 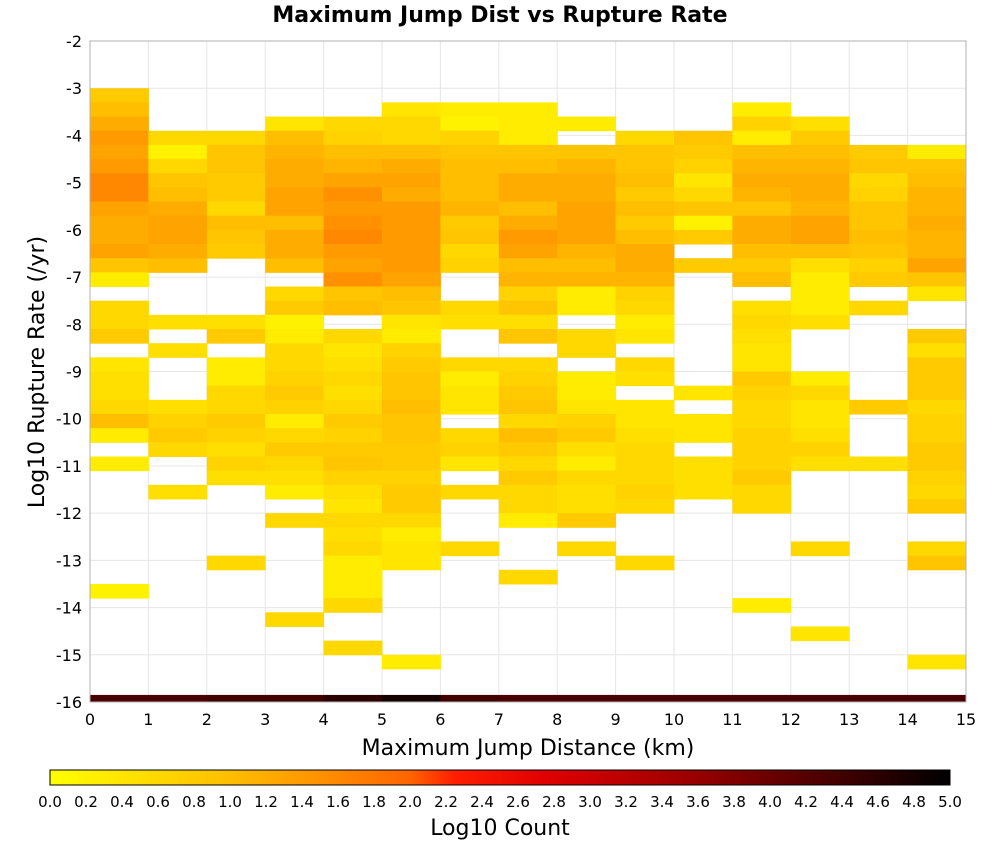 What do you see at coordinates (230, 802) in the screenshot?
I see `colorbar-tick-label: 1.0` at bounding box center [230, 802].